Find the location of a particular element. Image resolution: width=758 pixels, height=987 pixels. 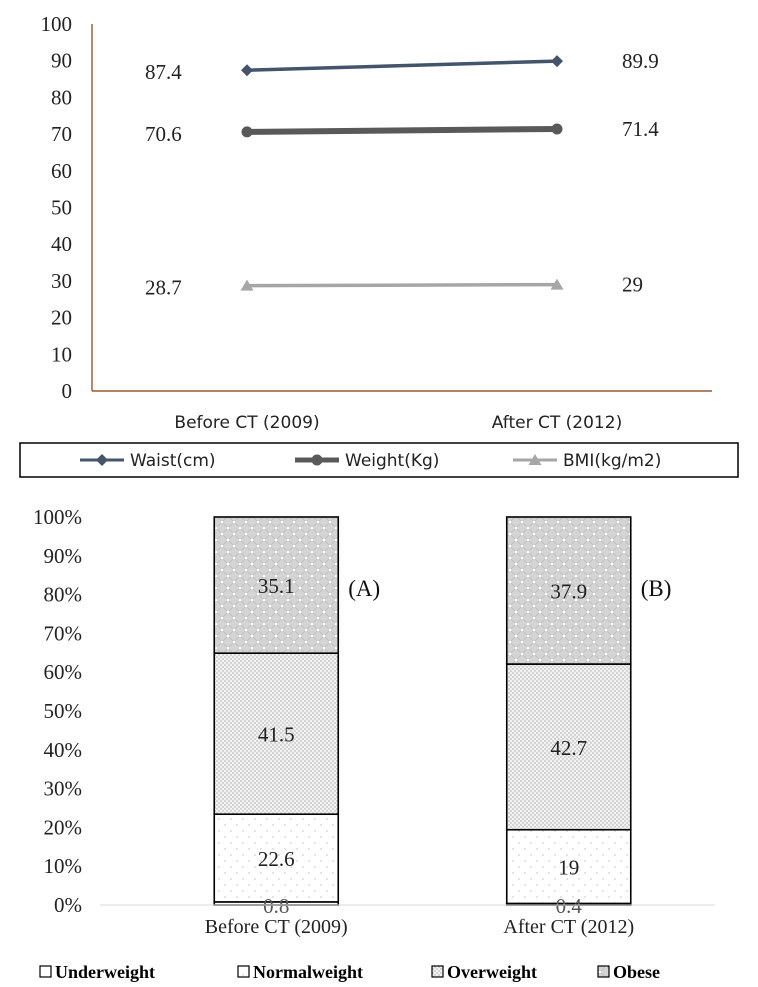

legend-entry: BMI(kg/m2) is located at coordinates (587, 461).